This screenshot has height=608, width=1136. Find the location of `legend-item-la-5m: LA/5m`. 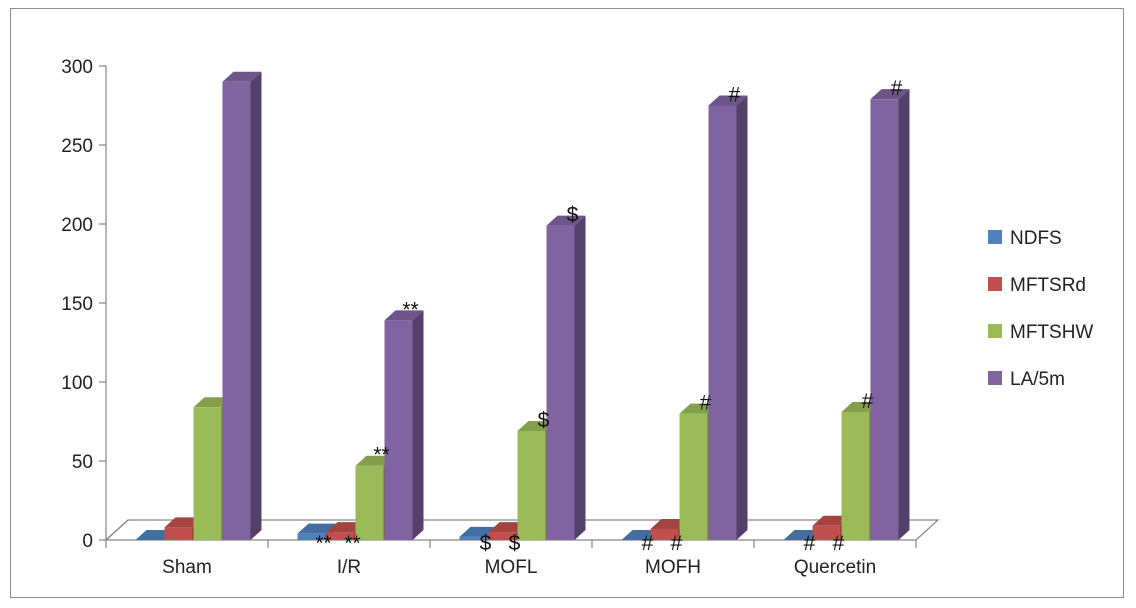

legend-item-la-5m: LA/5m is located at coordinates (1026, 379).